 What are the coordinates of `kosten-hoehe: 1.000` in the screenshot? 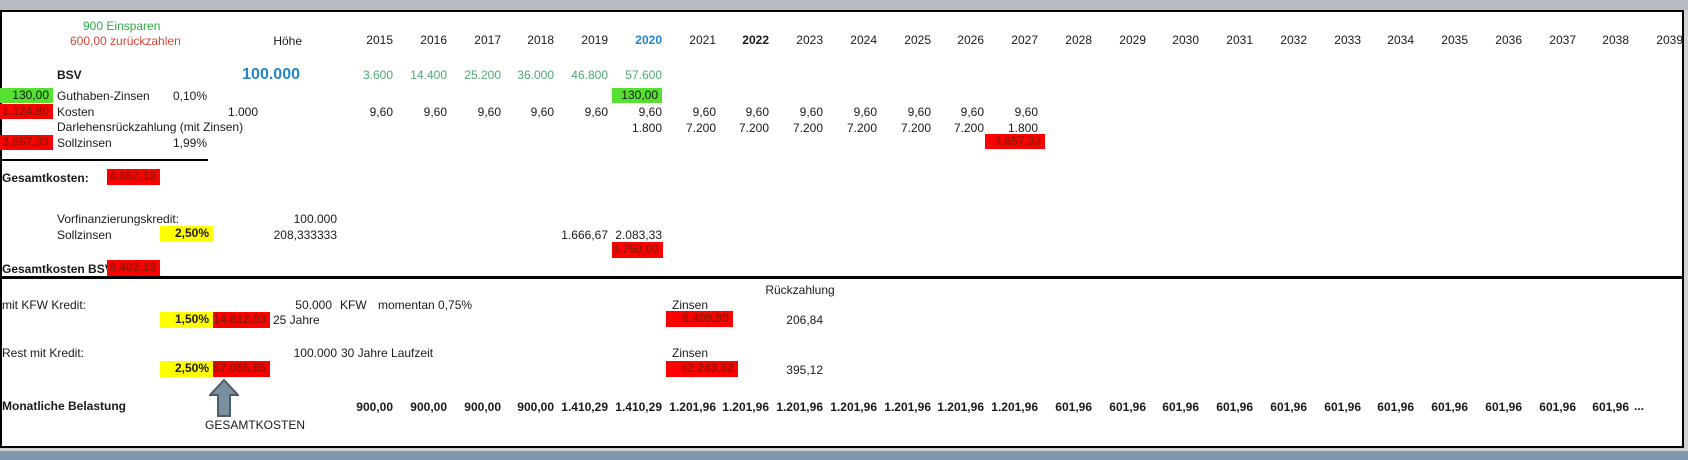 It's located at (242, 112).